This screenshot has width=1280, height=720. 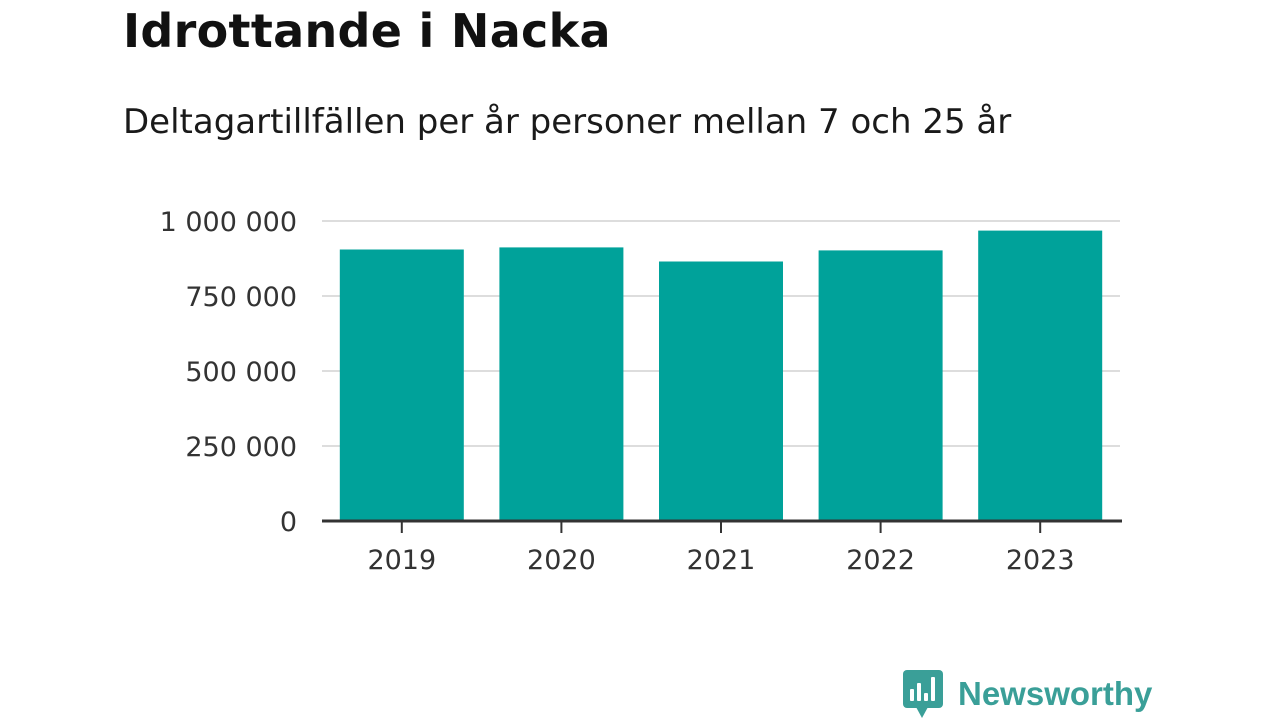 I want to click on x-tick-label: 2019, so click(x=401, y=560).